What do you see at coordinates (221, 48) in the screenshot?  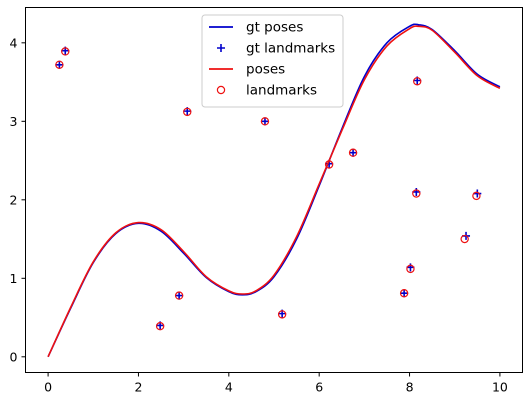 I see `legend-gt-landmarks-swatch` at bounding box center [221, 48].